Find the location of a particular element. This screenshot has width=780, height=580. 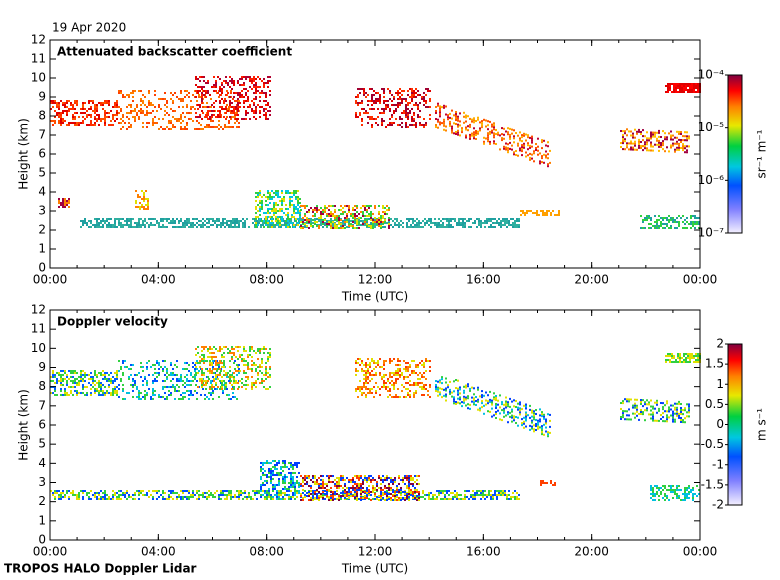

y-tick-label: 7 is located at coordinates (42, 135).